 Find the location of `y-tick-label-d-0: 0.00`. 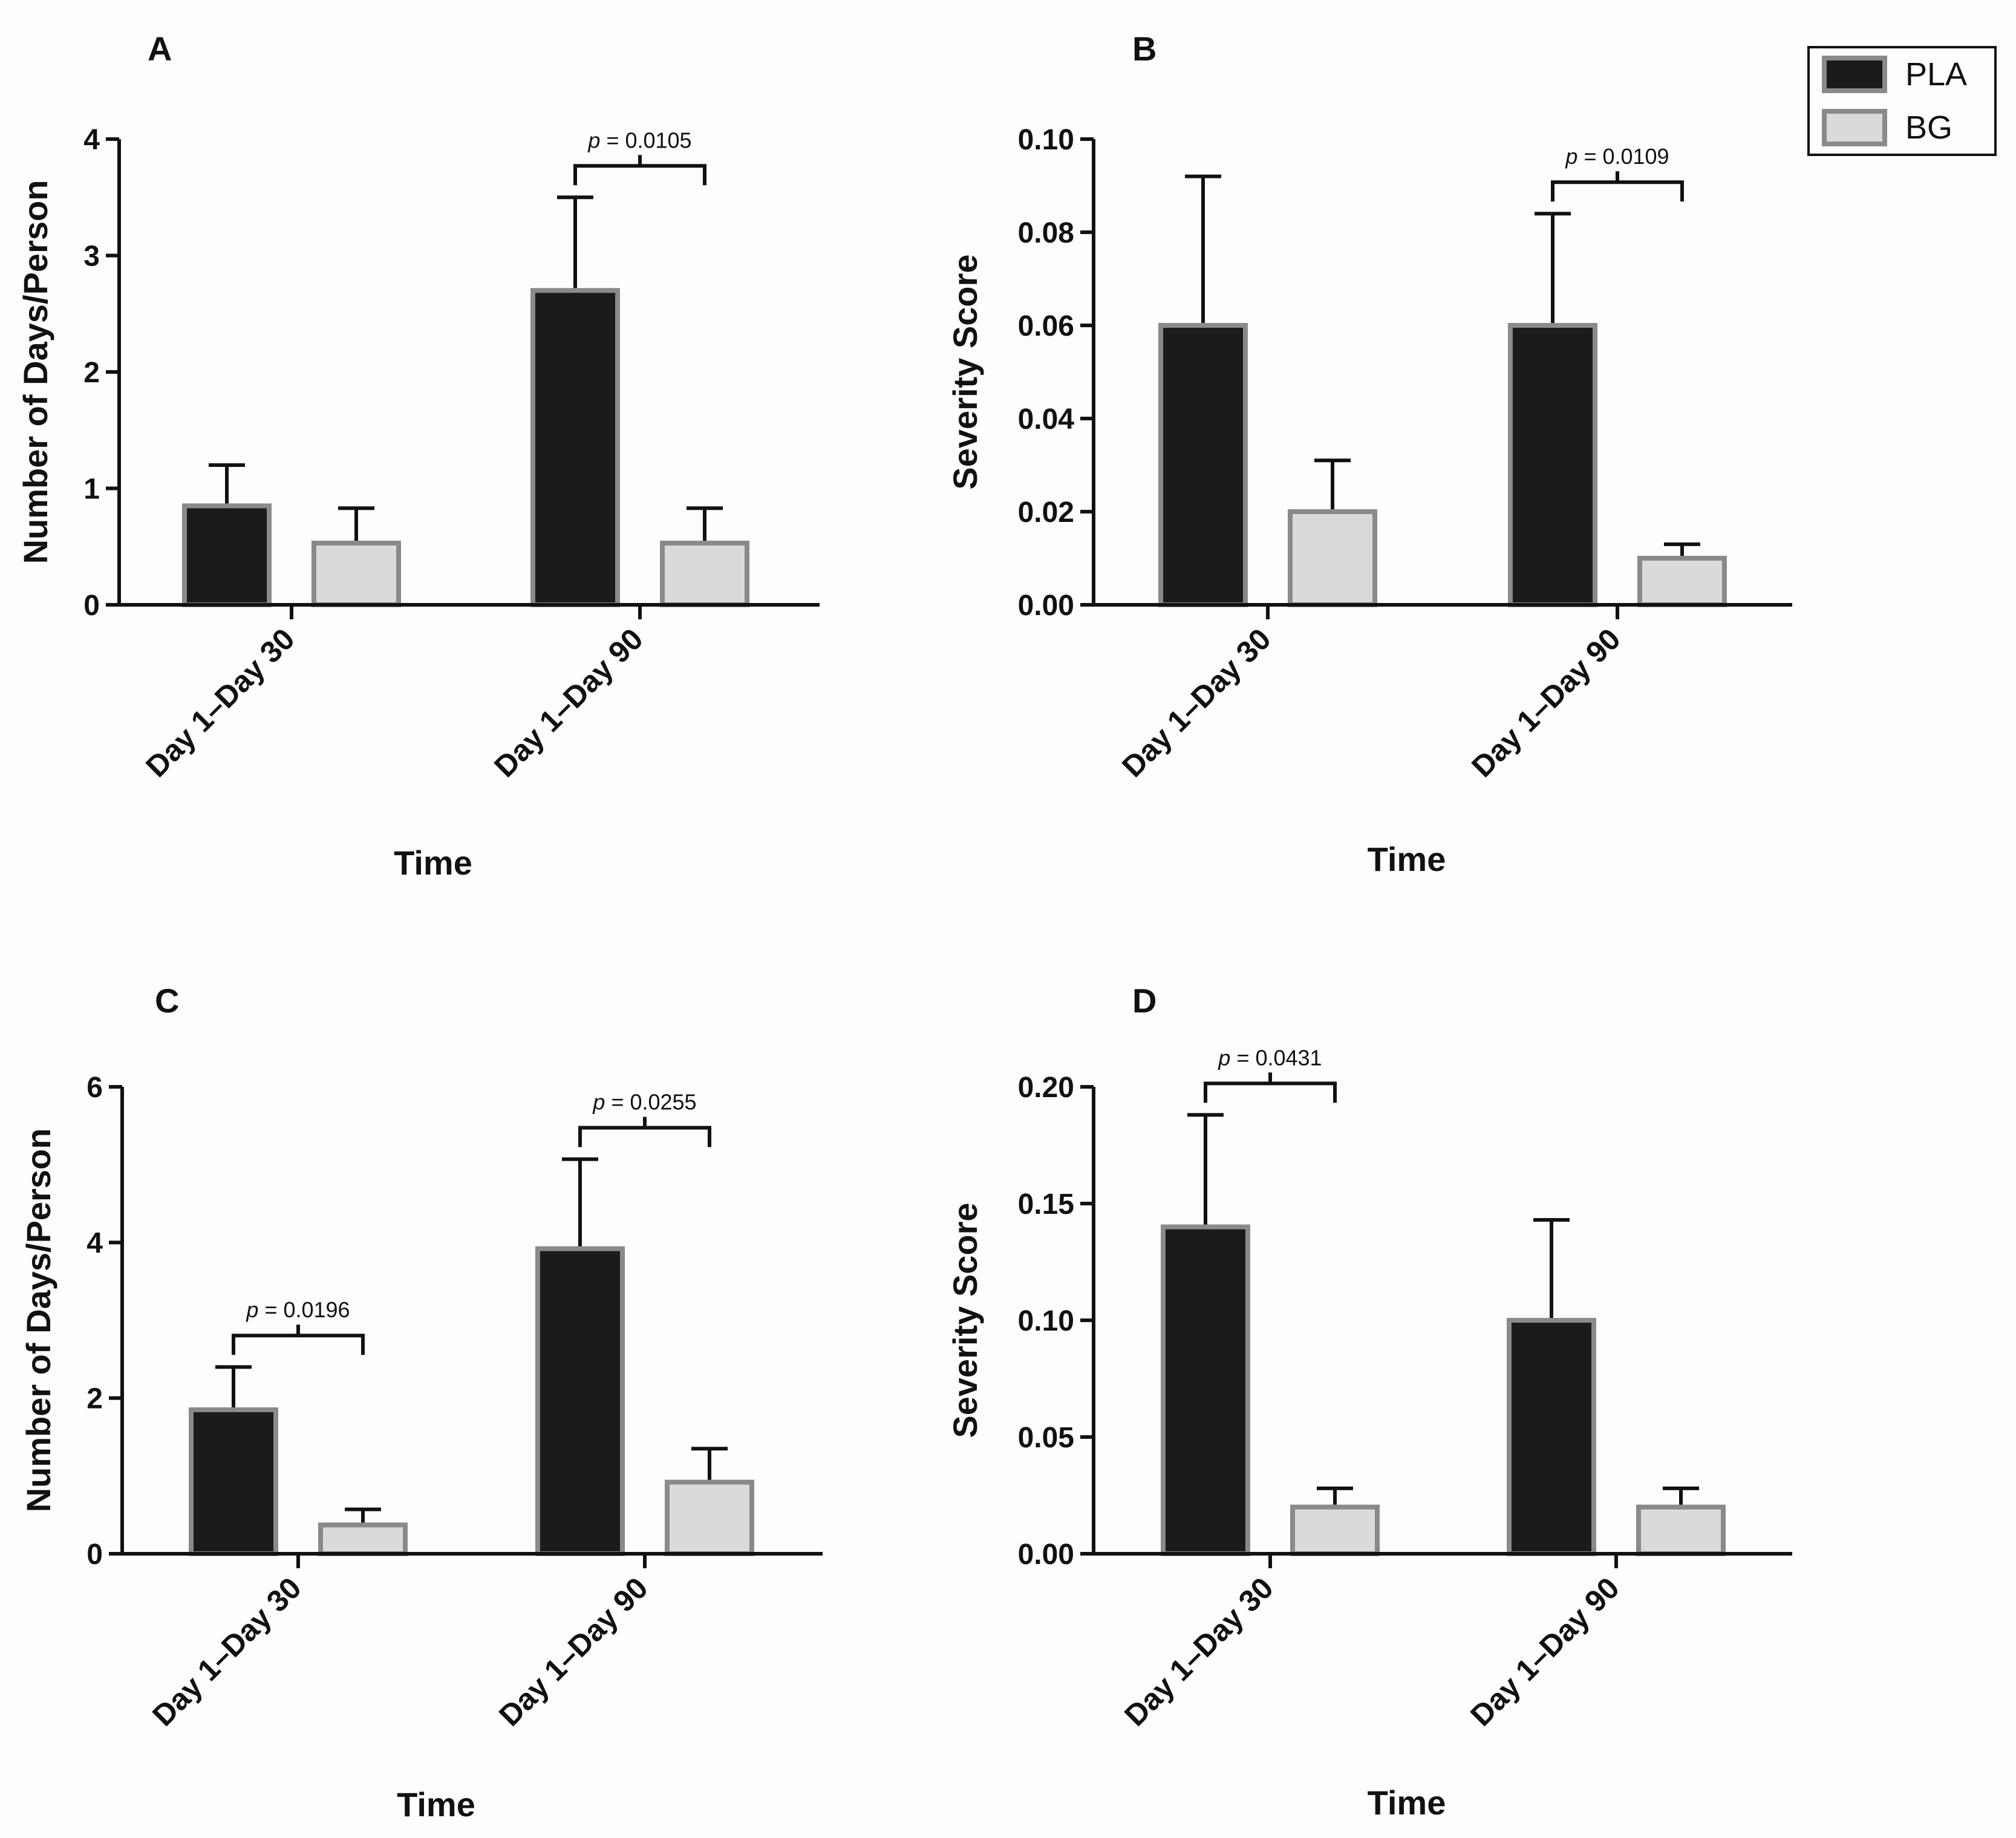

y-tick-label-d-0: 0.00 is located at coordinates (1046, 1555).